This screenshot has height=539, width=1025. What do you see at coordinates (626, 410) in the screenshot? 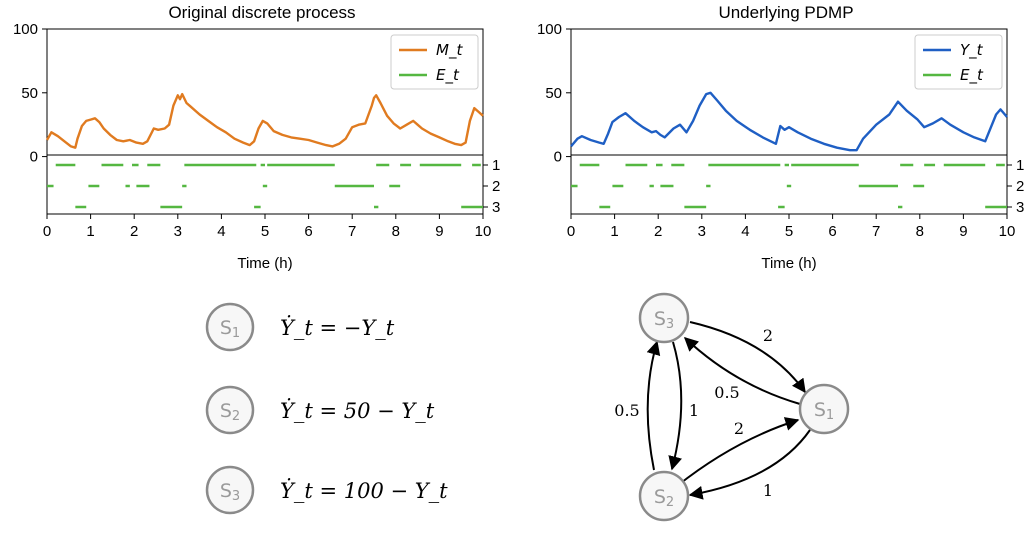
I see `edge-rate-s2-s3: 0.5` at bounding box center [626, 410].